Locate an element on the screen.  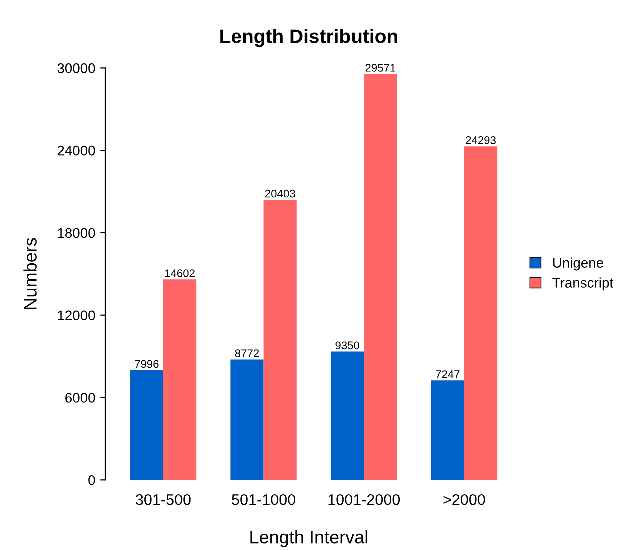
x-tick-label: 301-500 is located at coordinates (163, 500).